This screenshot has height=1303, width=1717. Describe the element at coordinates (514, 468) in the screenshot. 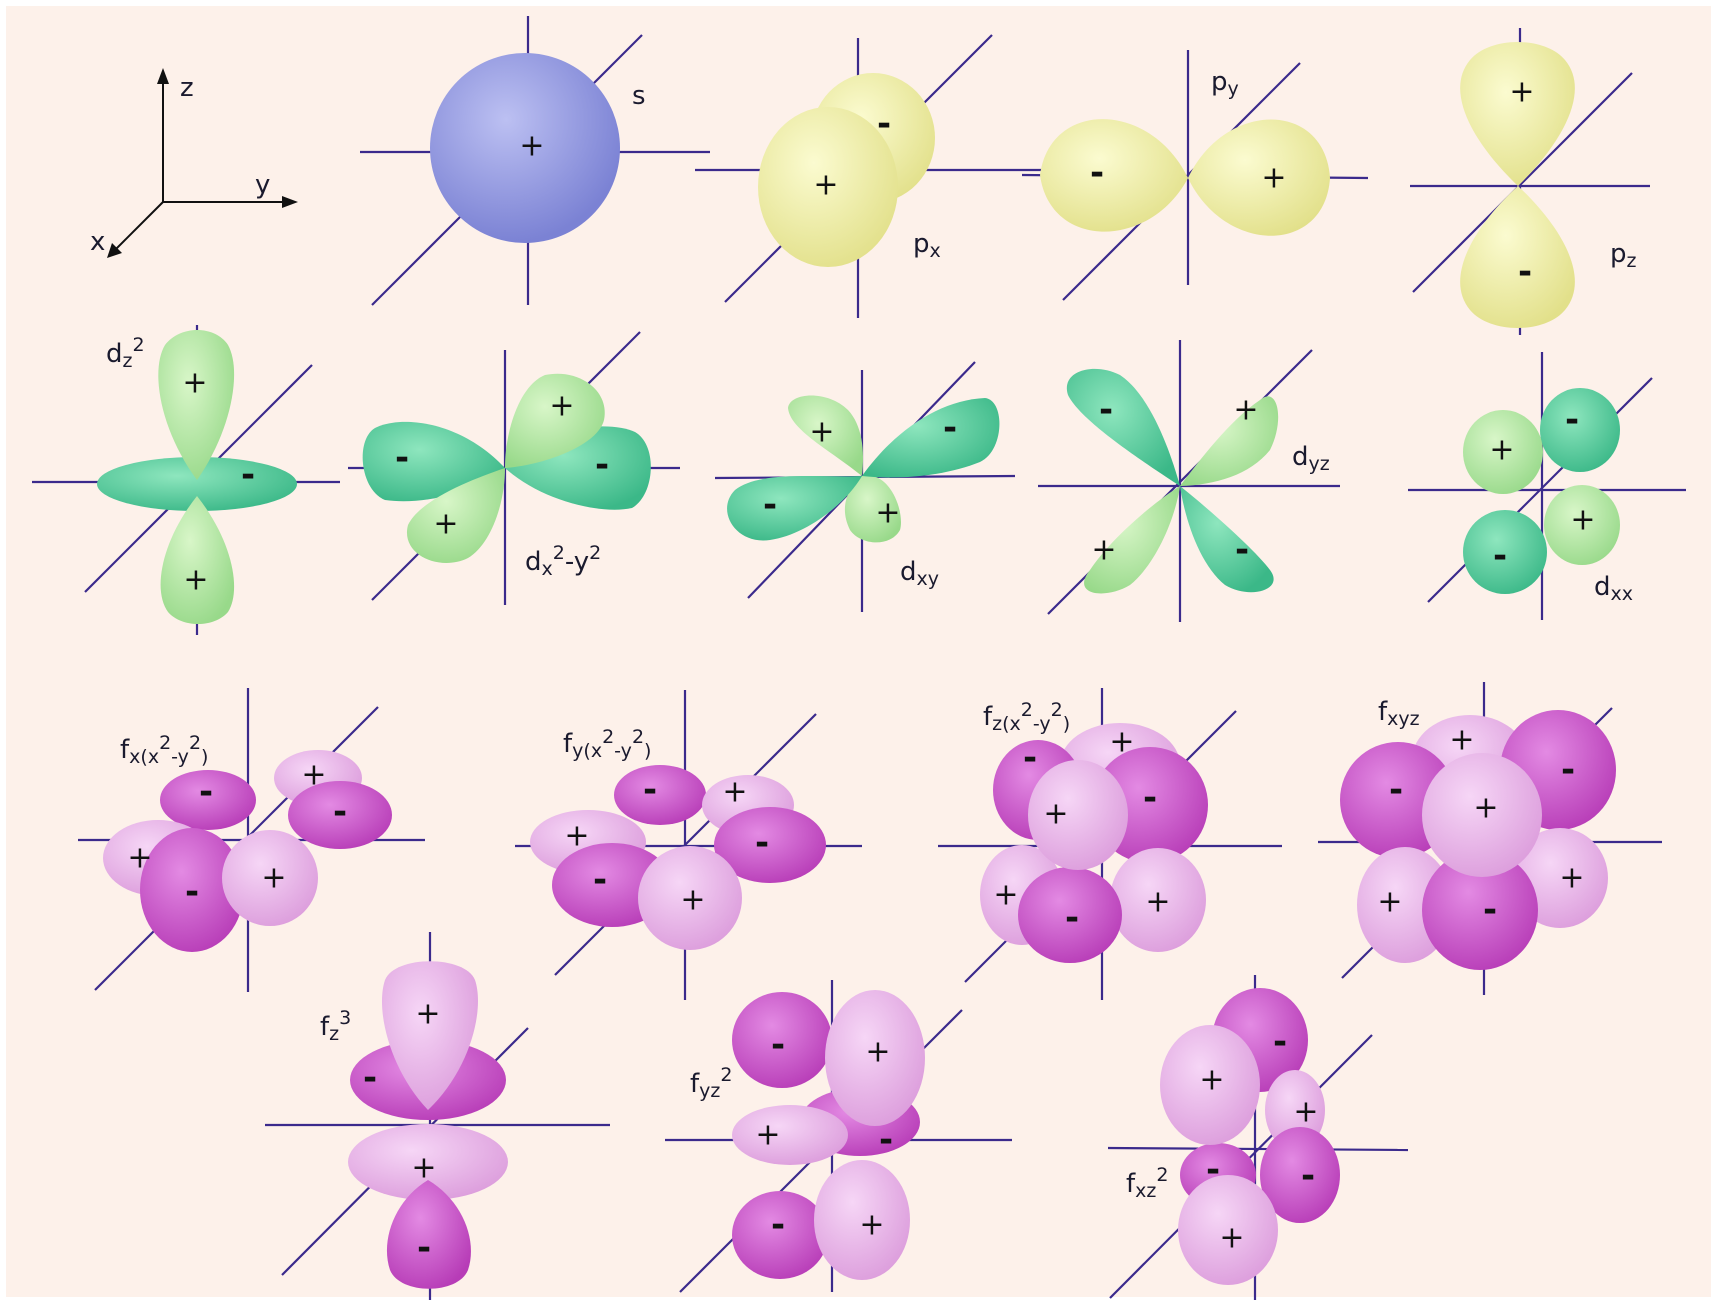

I see `orbital-dx2-y2: - - + + dx2-y2` at that location.